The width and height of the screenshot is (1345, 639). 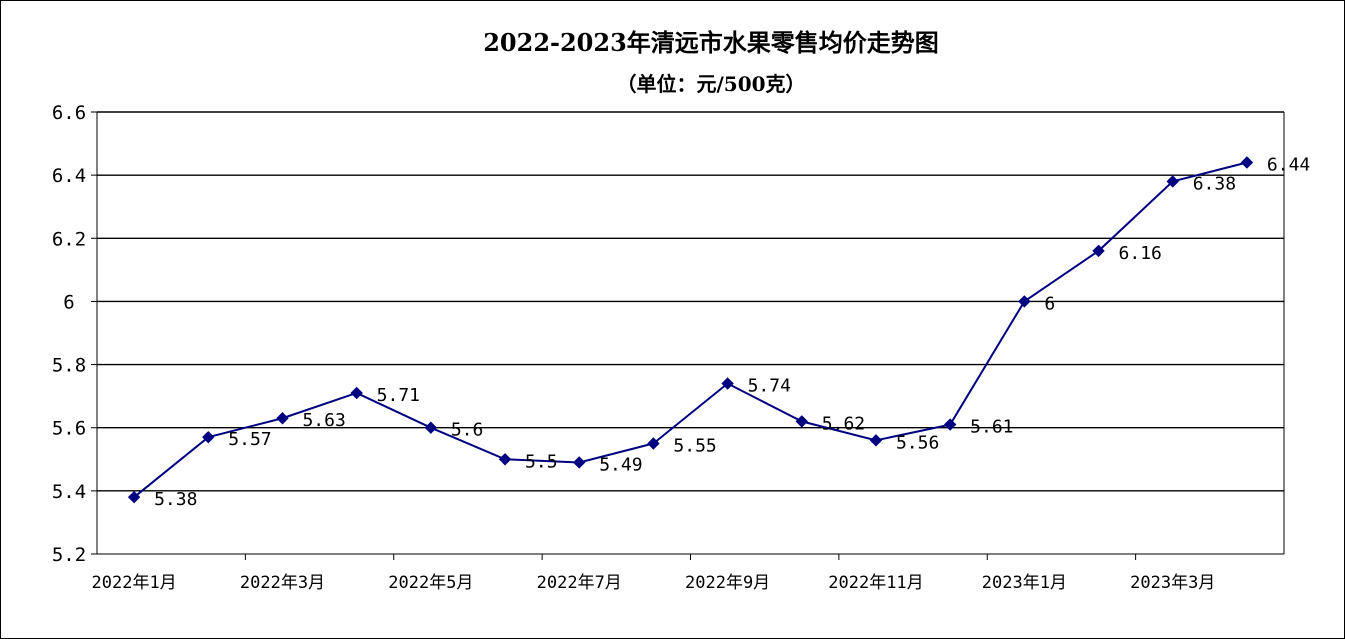 What do you see at coordinates (74, 334) in the screenshot?
I see `y-axis-ticks: 5.2 5.4 5.6 5.8 6 6.2 6.4 6.6` at bounding box center [74, 334].